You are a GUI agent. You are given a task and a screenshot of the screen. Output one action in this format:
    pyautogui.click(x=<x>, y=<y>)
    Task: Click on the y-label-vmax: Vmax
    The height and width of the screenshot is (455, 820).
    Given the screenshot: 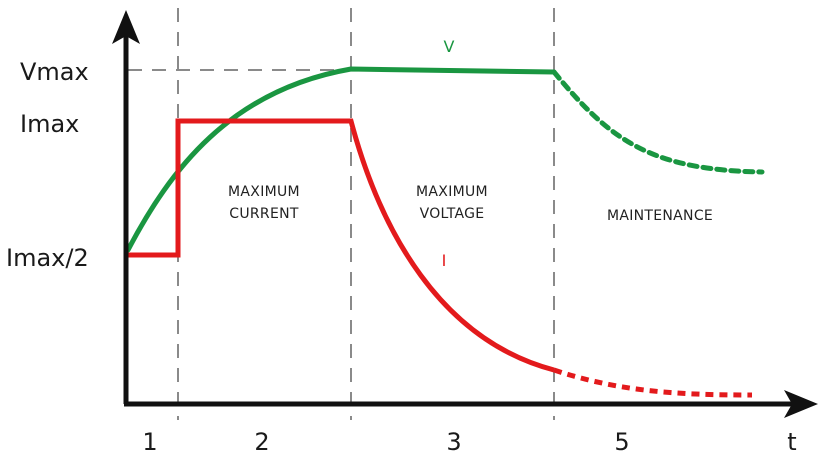 What is the action you would take?
    pyautogui.click(x=54, y=72)
    